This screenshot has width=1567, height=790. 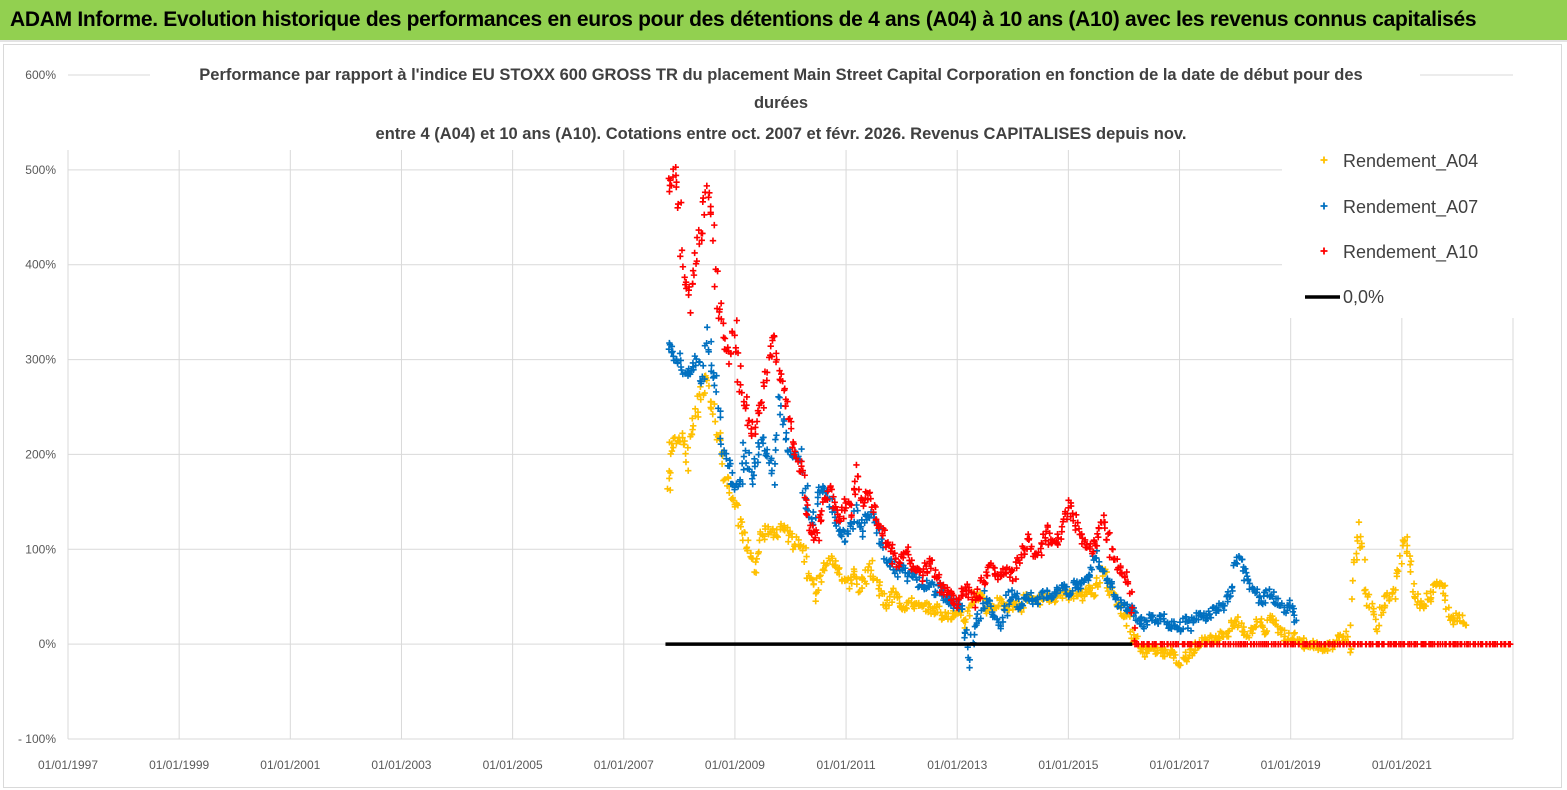 What do you see at coordinates (1410, 252) in the screenshot?
I see `legend-label: Rendement_A10` at bounding box center [1410, 252].